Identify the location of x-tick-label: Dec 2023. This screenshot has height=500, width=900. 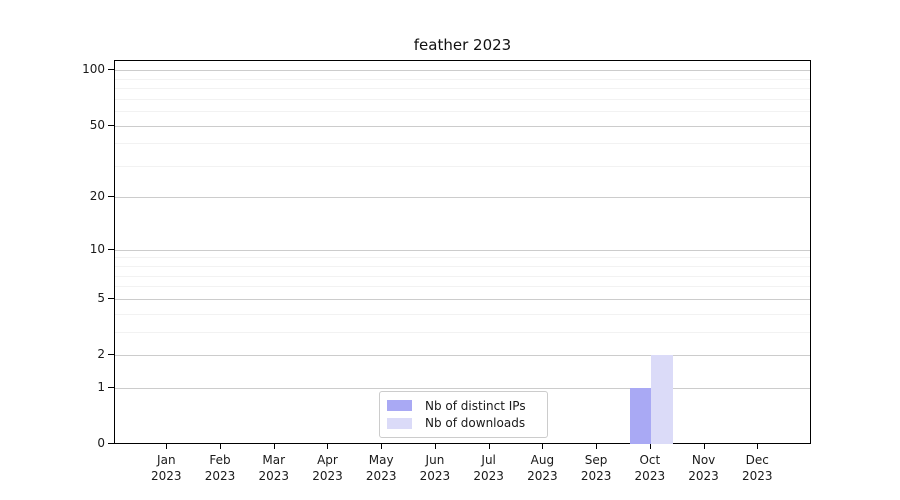
(757, 468).